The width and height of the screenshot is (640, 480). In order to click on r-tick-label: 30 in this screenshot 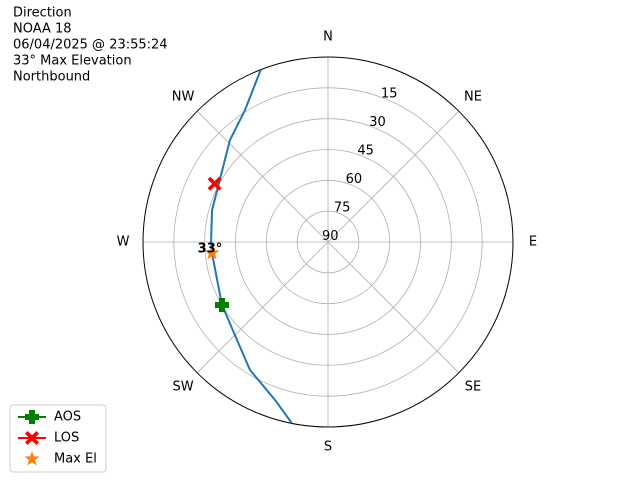, I will do `click(377, 122)`.